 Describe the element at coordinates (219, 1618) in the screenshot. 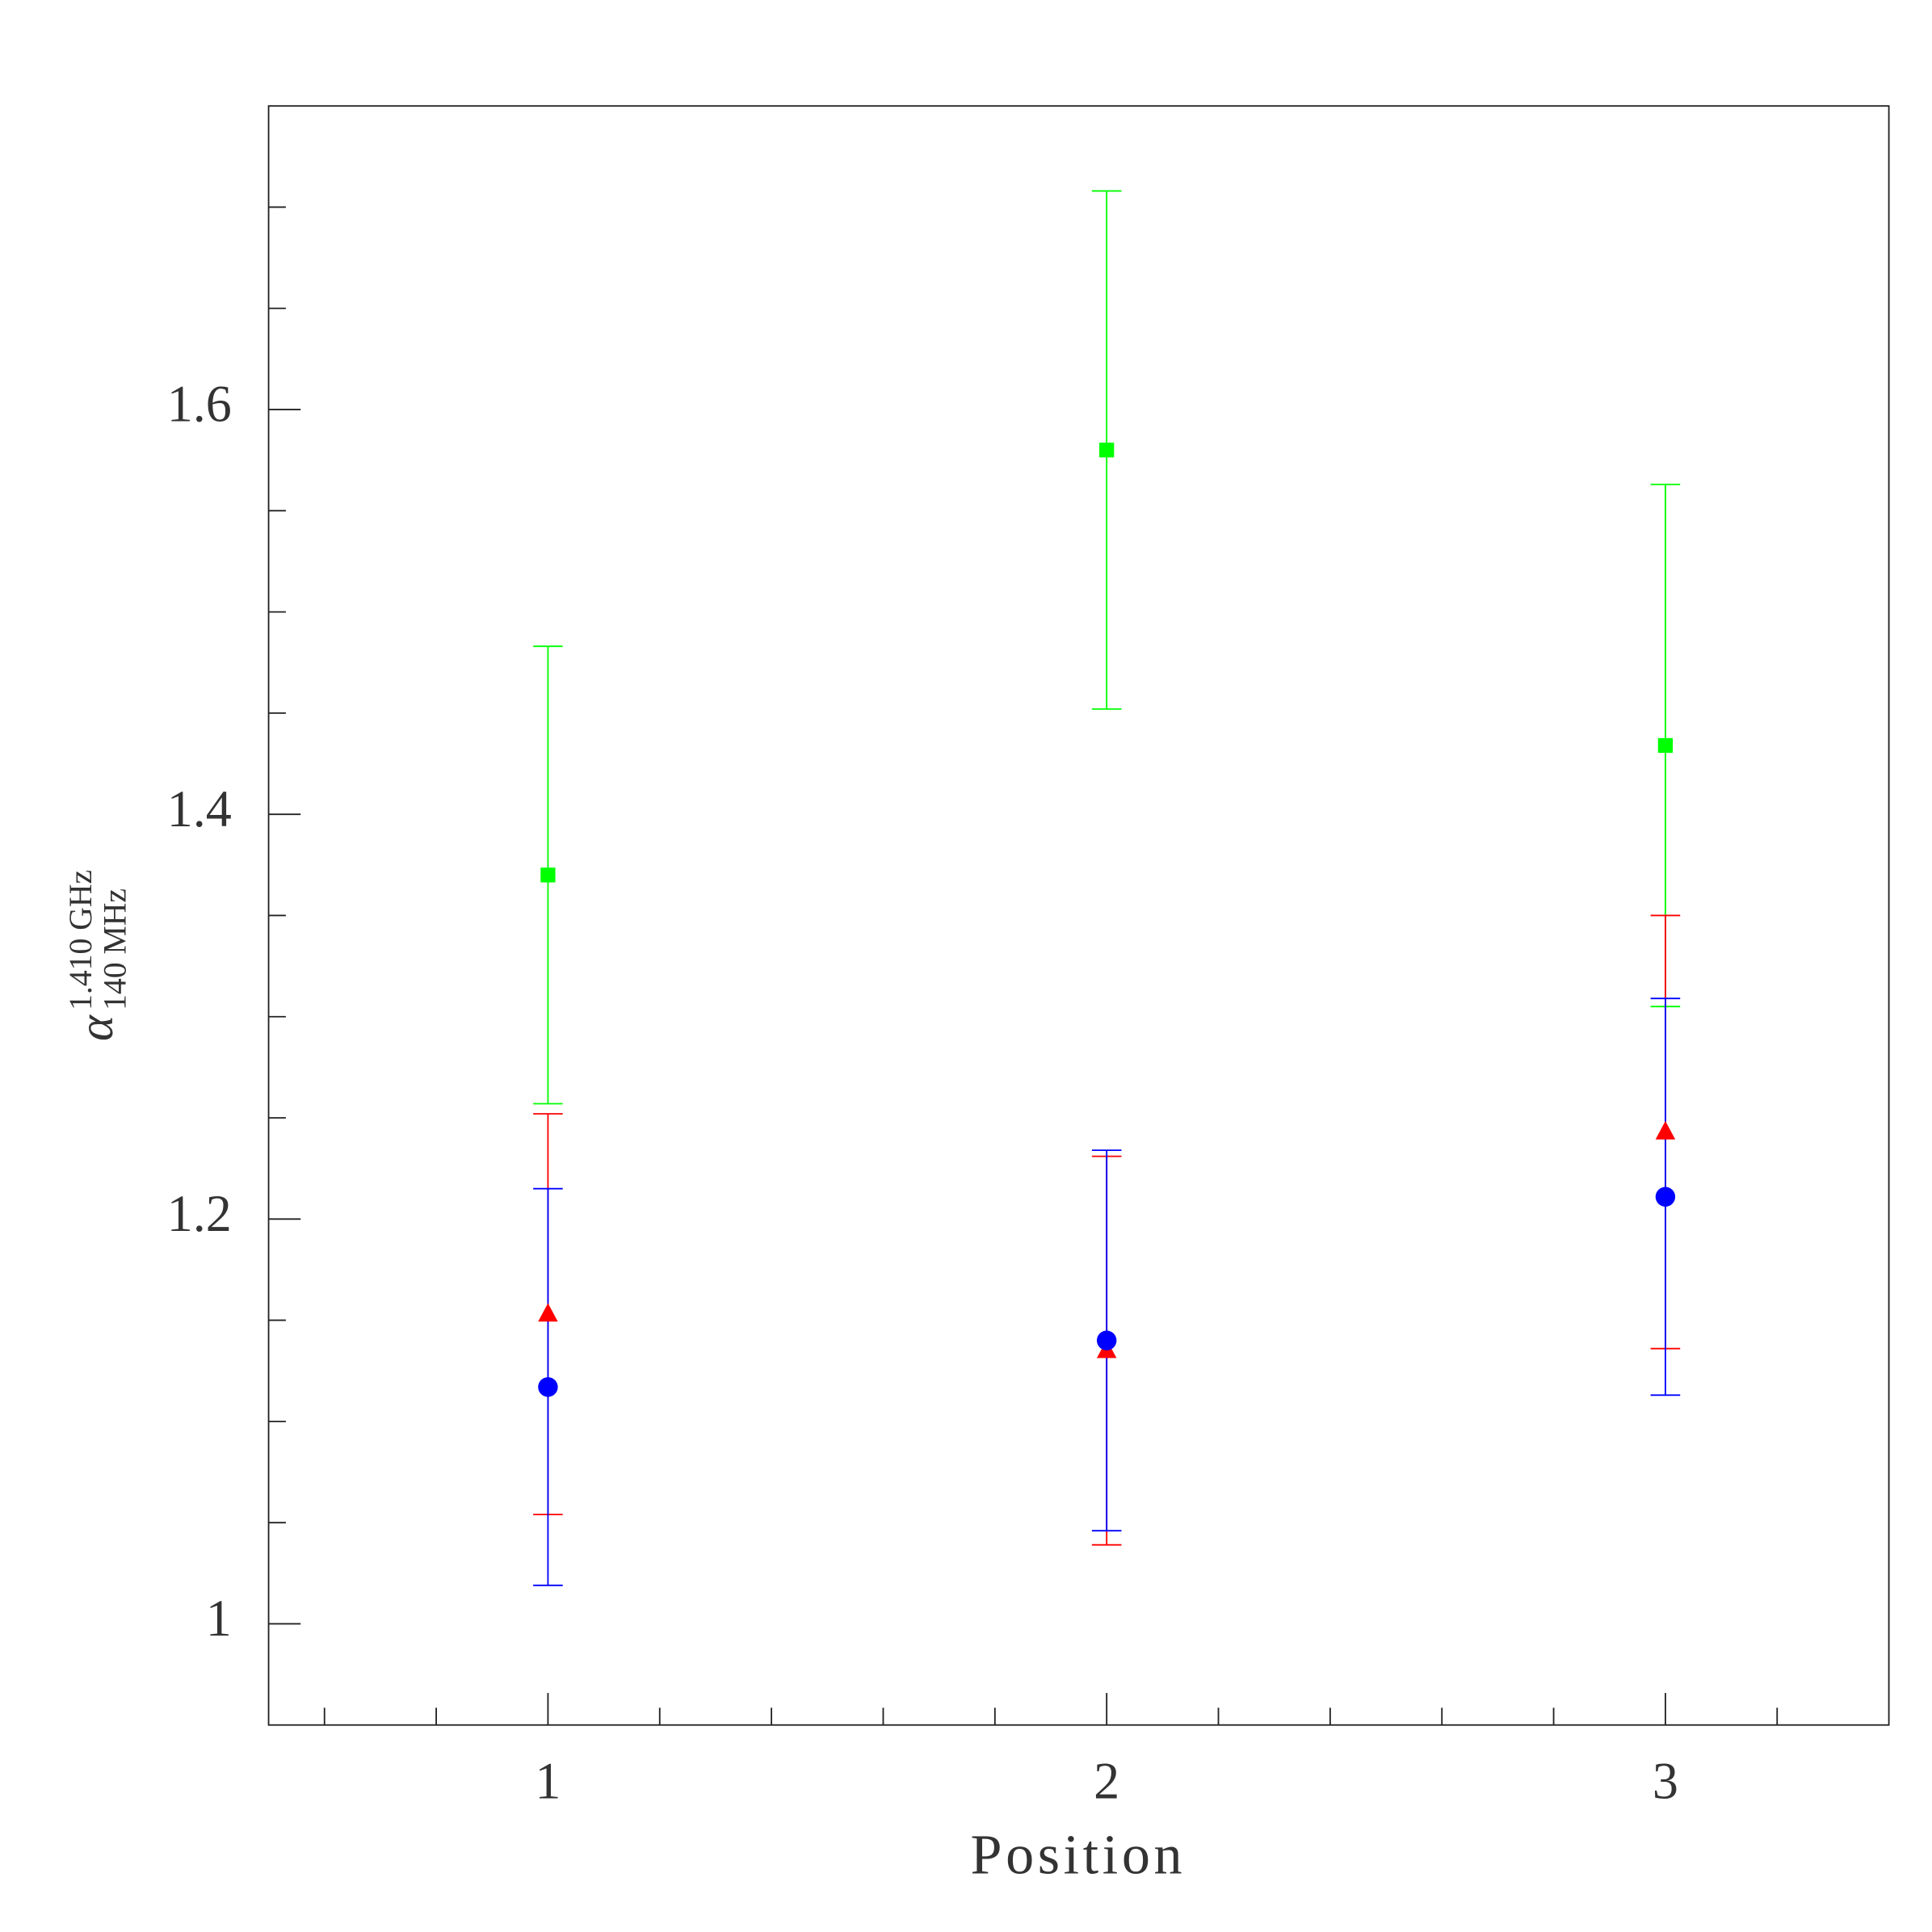

I see `y-tick-label: 1` at that location.